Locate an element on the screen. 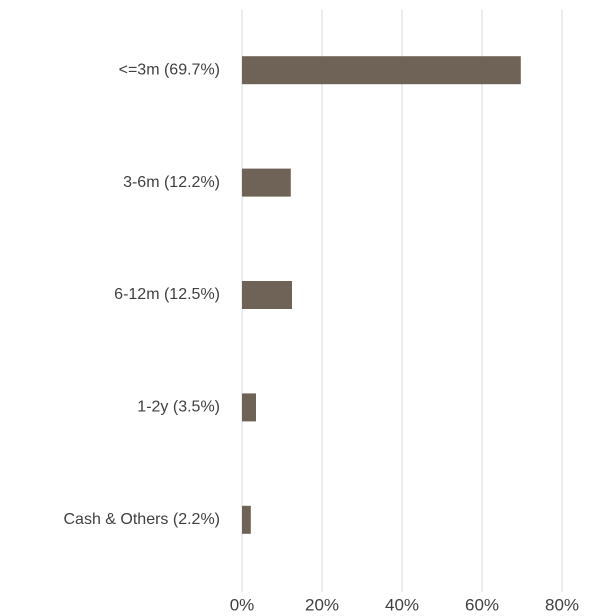 The width and height of the screenshot is (597, 616). y-tick-label: 6-12m (12.5%) is located at coordinates (167, 294).